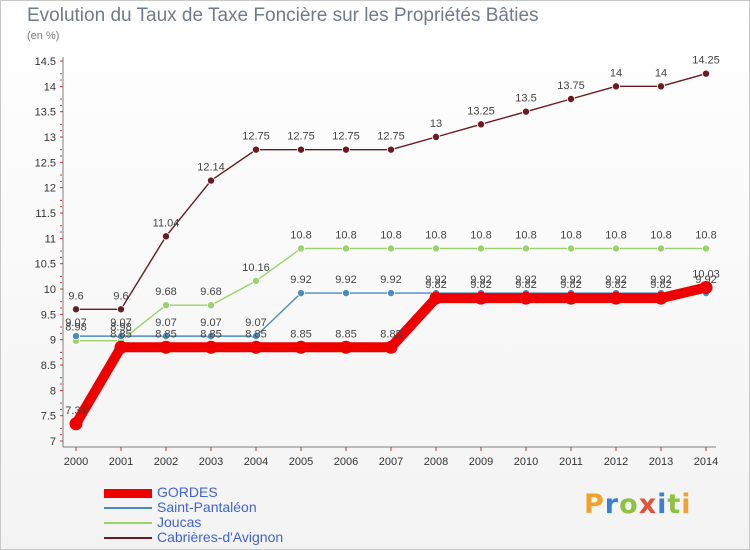 The width and height of the screenshot is (750, 550). Describe the element at coordinates (211, 462) in the screenshot. I see `x-tick-label: 2003` at that location.